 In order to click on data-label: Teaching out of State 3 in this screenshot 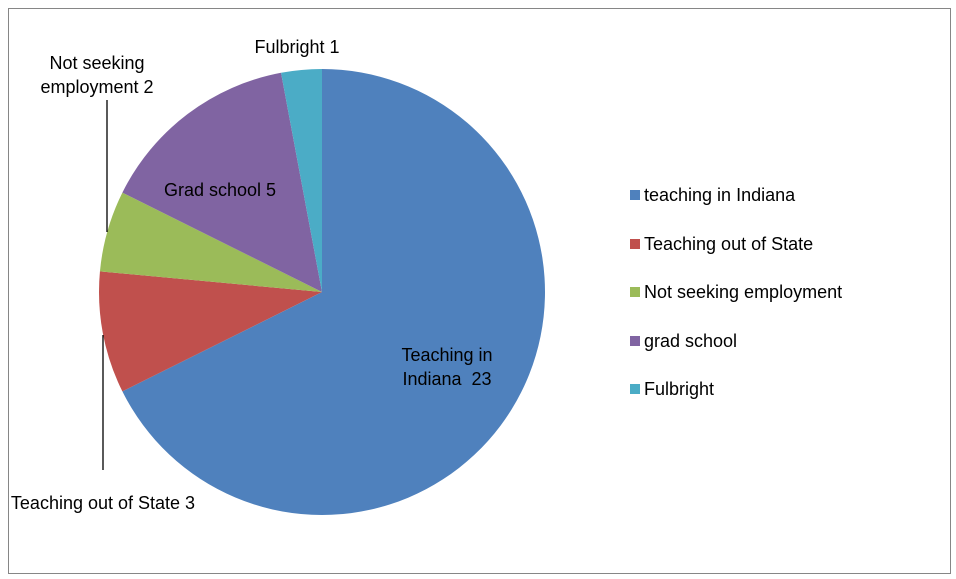, I will do `click(103, 503)`.